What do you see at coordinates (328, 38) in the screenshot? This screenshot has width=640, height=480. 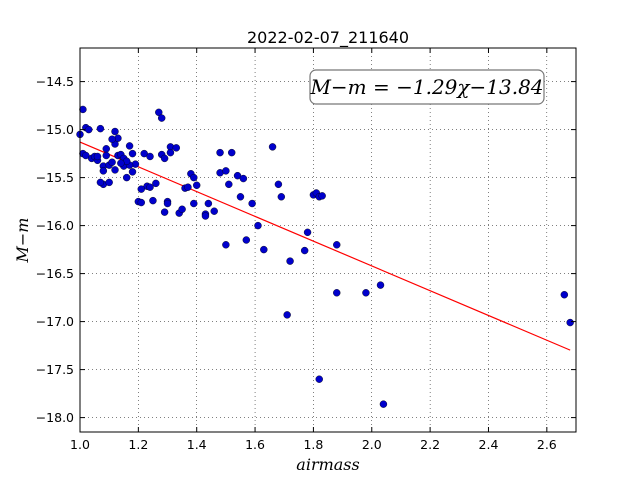 I see `chart-title: 2022-02-07_211640` at bounding box center [328, 38].